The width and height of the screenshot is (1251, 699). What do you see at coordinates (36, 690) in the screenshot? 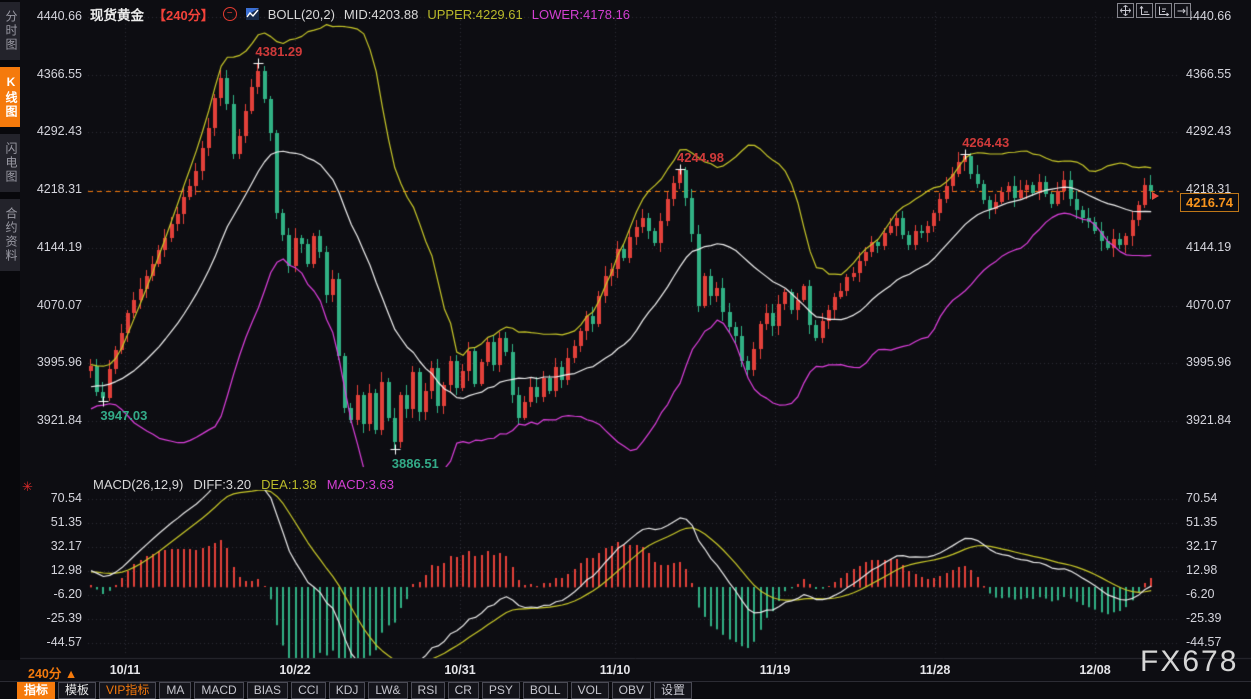
I see `toolbar-tab-indicators: 指标` at bounding box center [36, 690].